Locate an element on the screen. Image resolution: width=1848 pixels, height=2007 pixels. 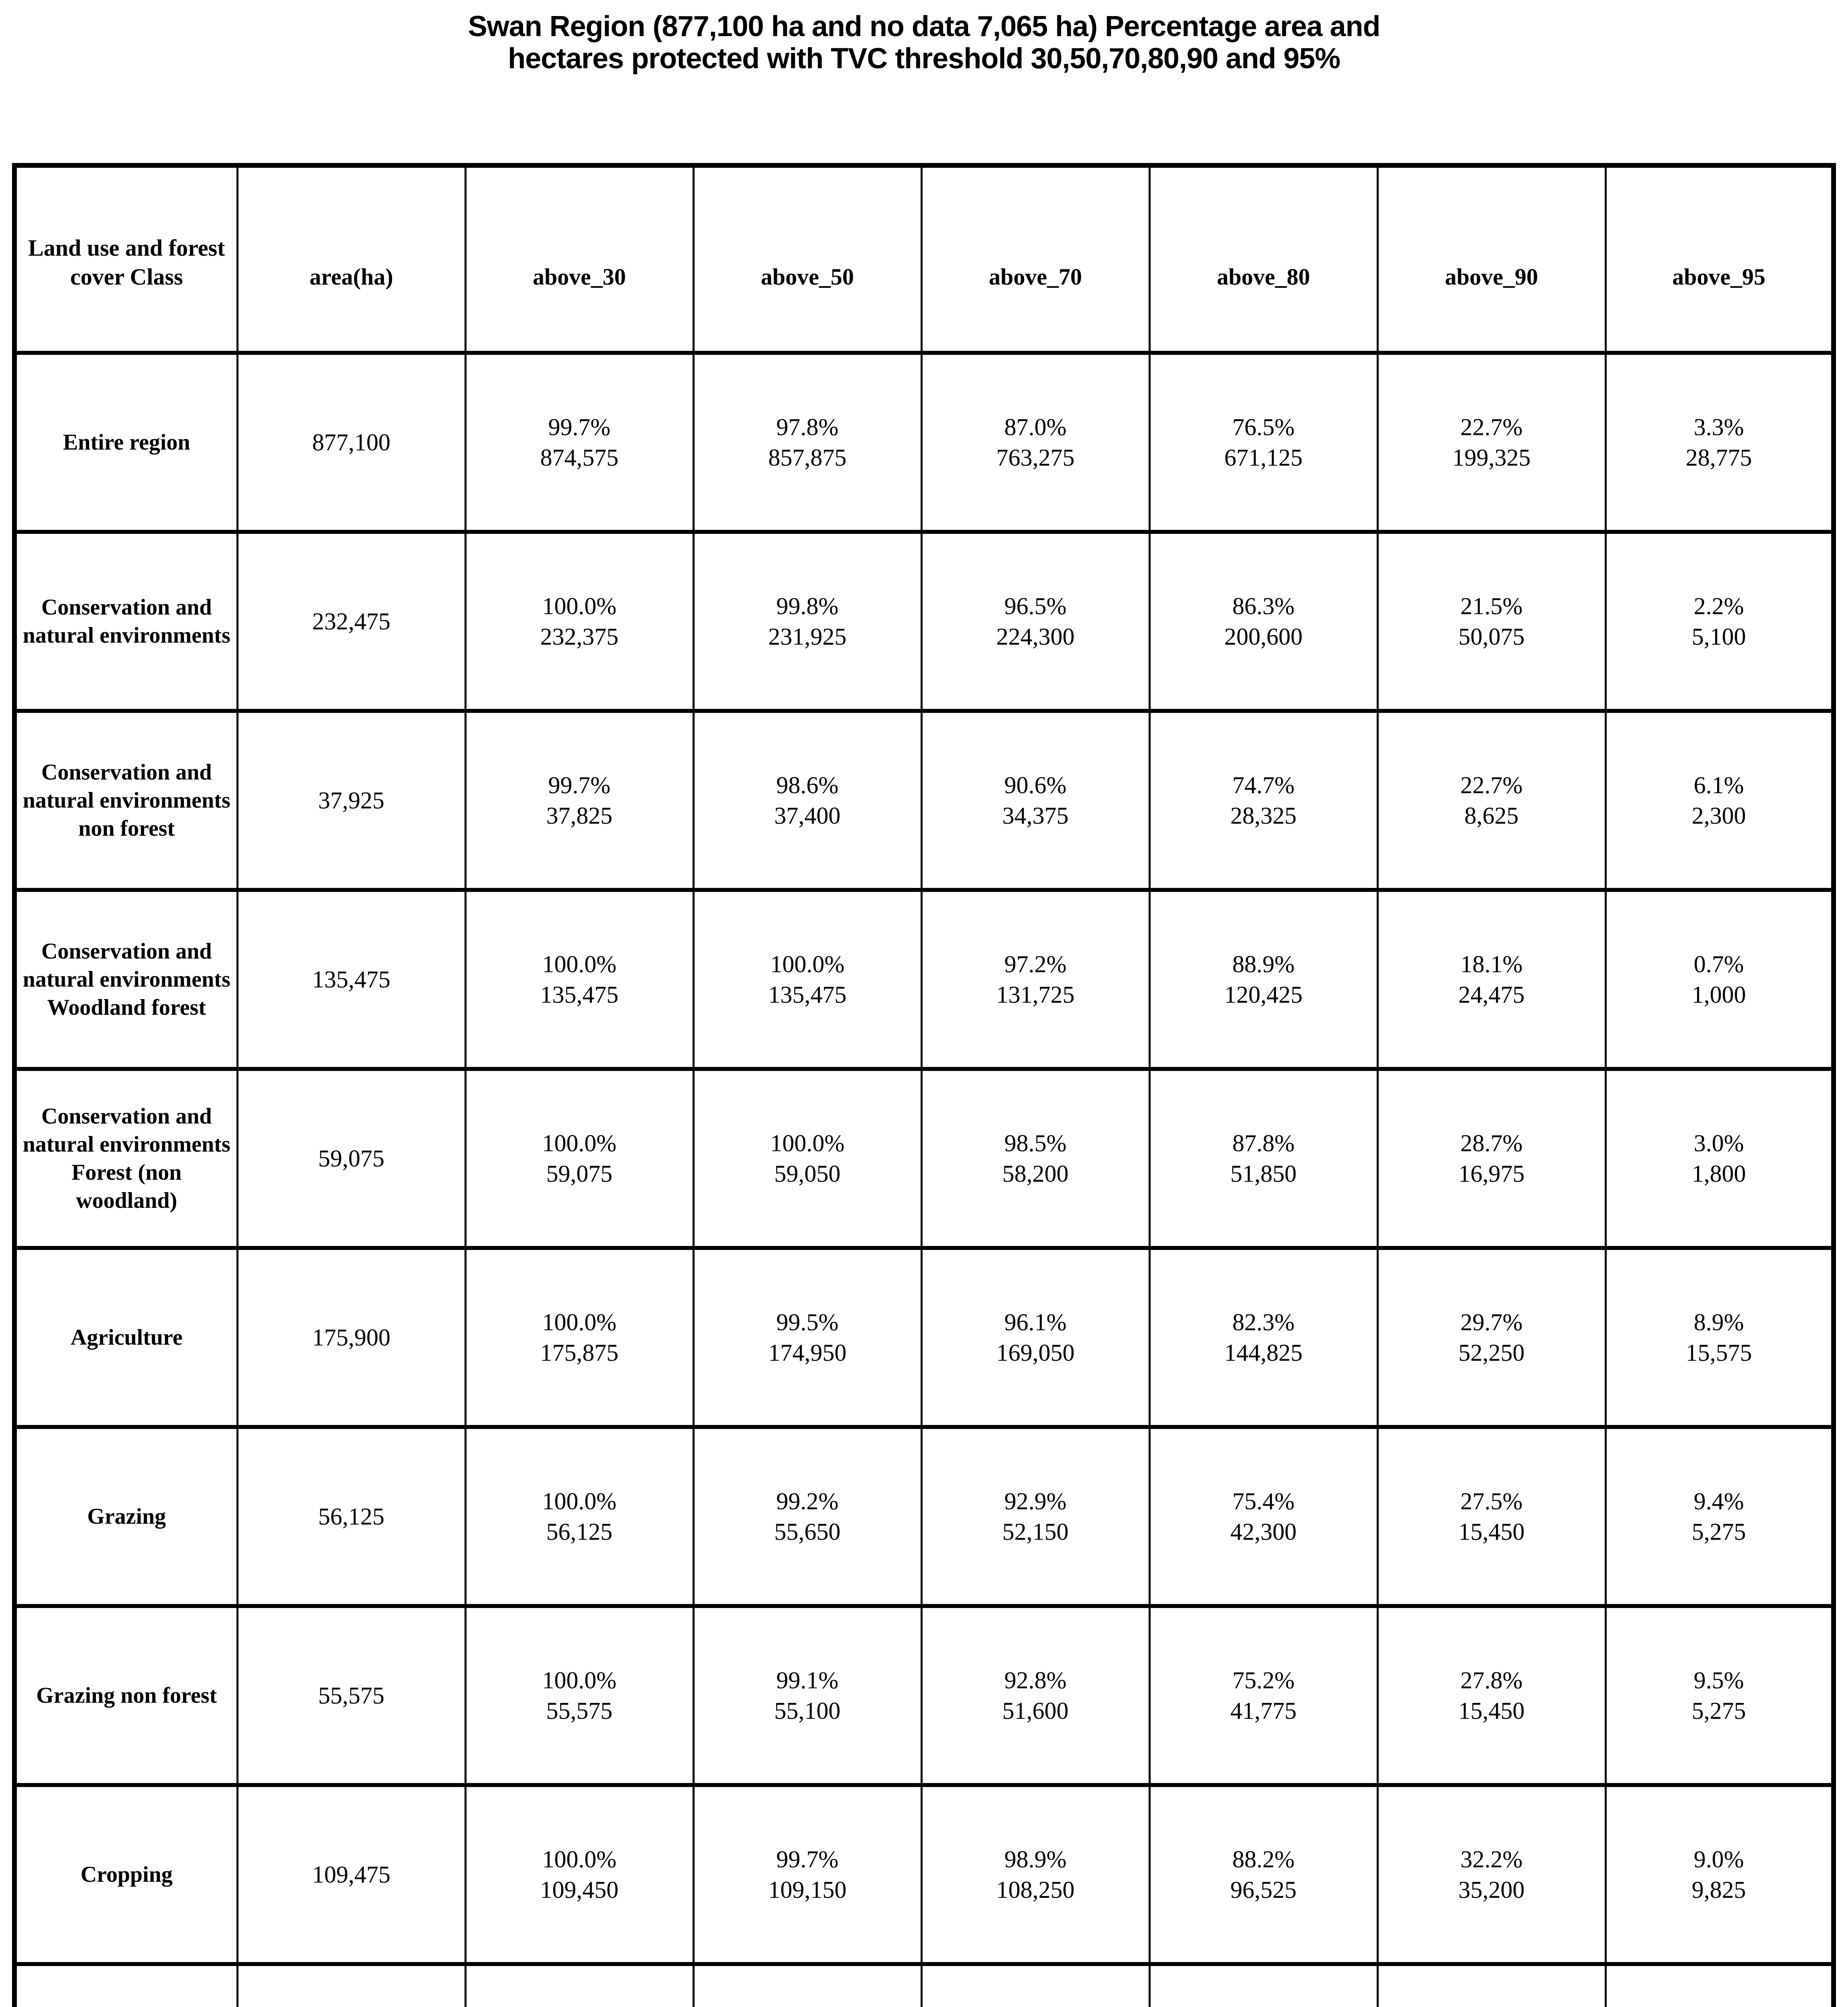
class-cell: Entire region is located at coordinates (126, 442).